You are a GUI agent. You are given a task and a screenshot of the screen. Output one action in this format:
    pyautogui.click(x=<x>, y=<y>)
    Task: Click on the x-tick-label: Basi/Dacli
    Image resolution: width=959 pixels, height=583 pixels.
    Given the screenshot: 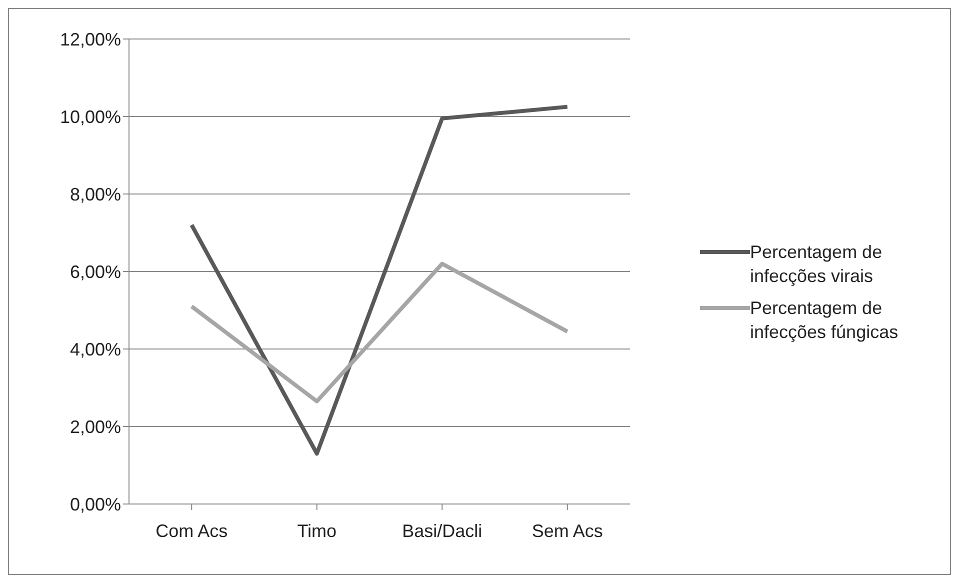 What is the action you would take?
    pyautogui.click(x=442, y=530)
    